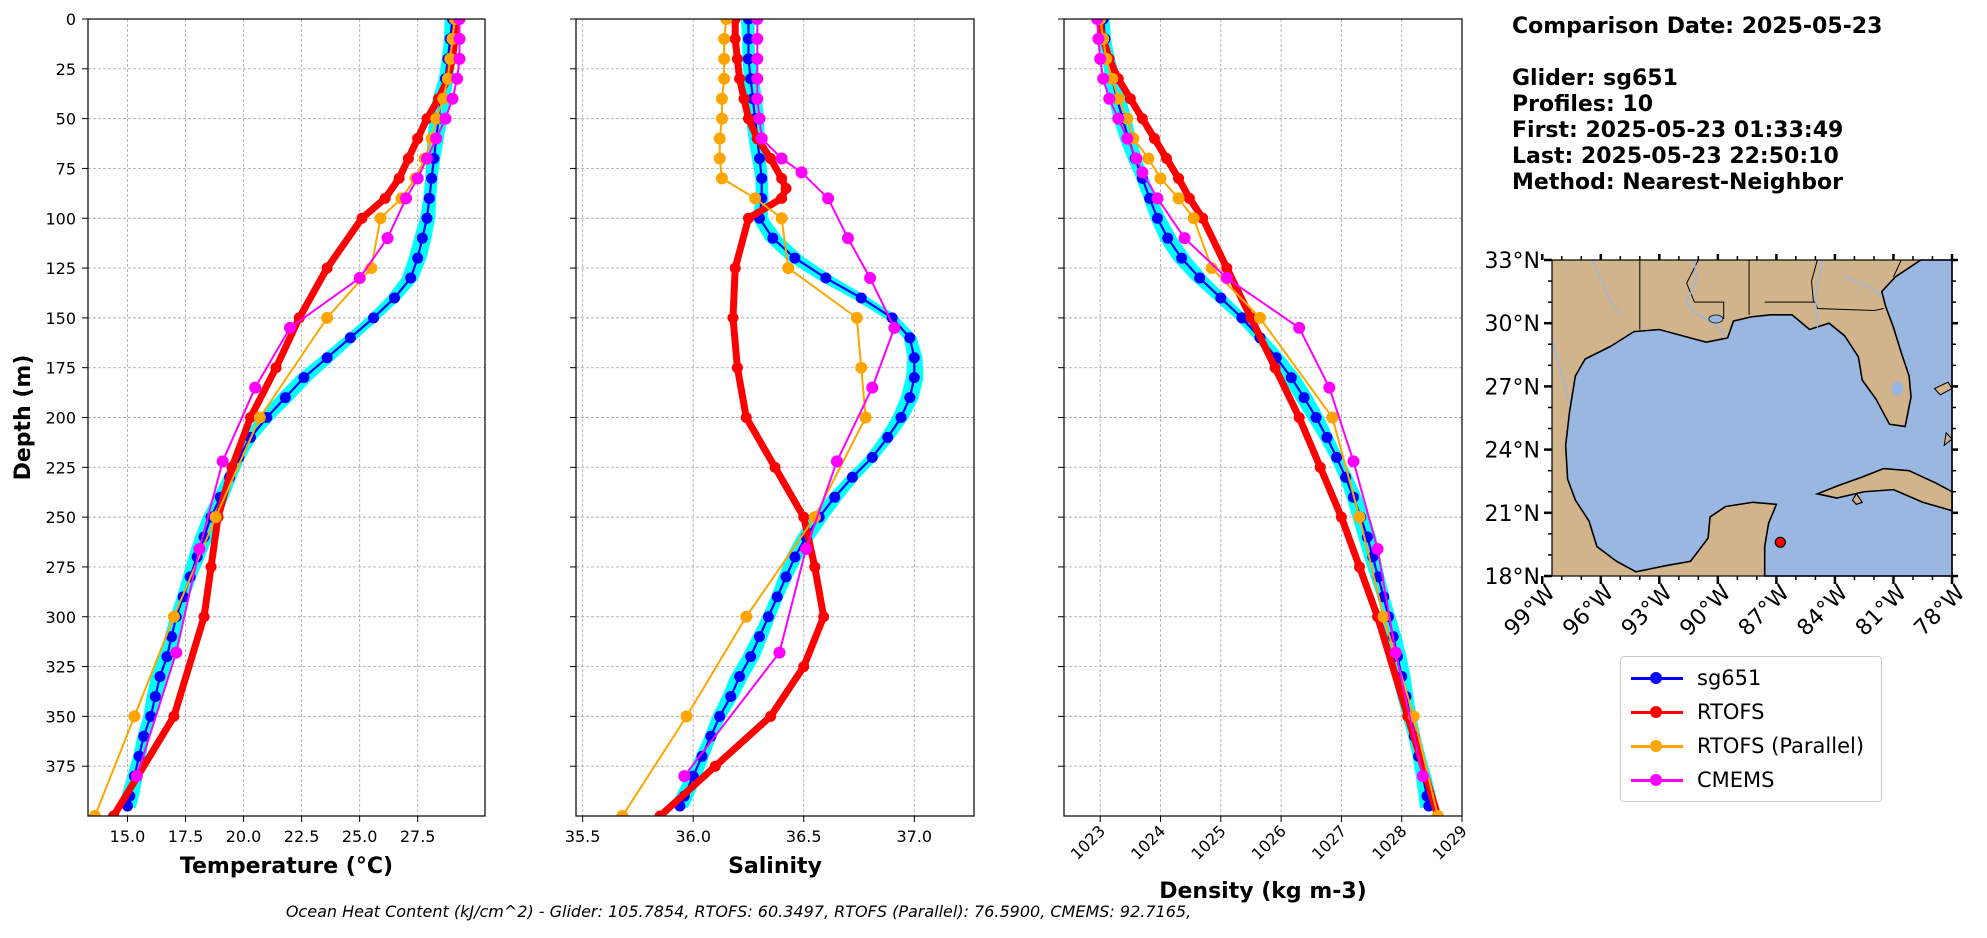 This screenshot has height=938, width=1987. Describe the element at coordinates (186, 836) in the screenshot. I see `x-tick-label: 17.5` at that location.